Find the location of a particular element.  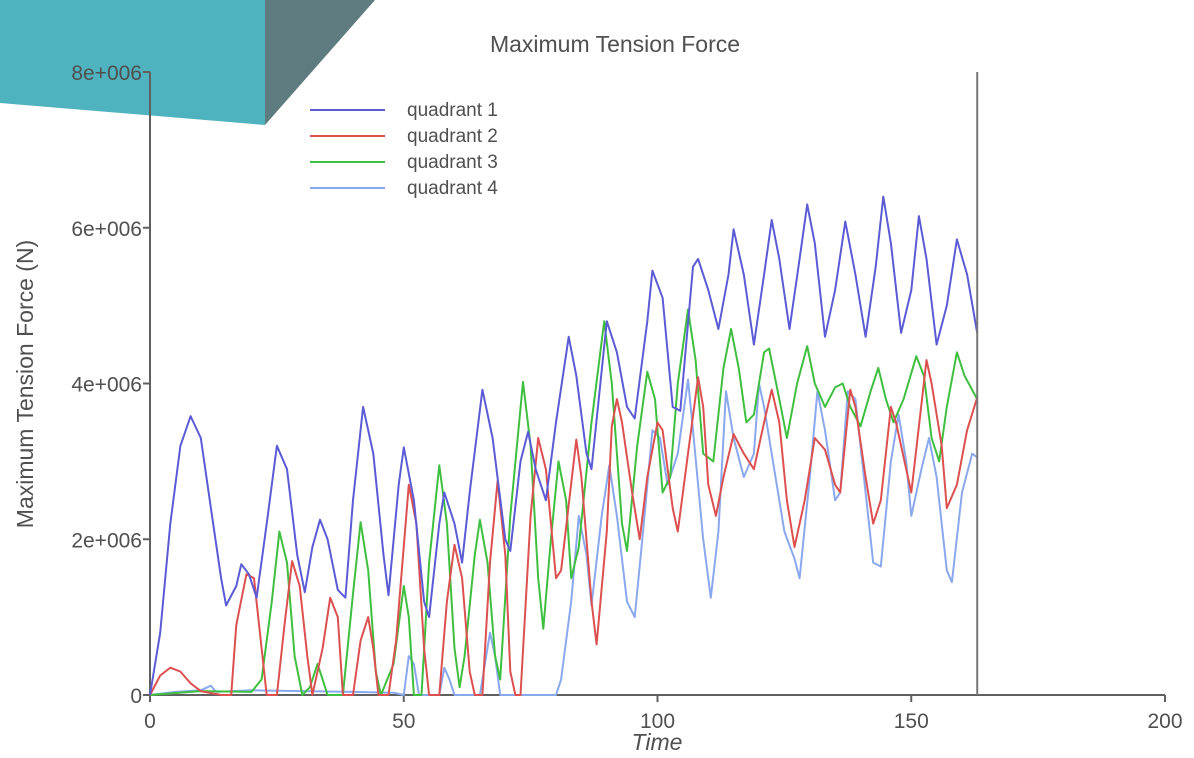

y-tick-label: 4e+006 is located at coordinates (106, 385).